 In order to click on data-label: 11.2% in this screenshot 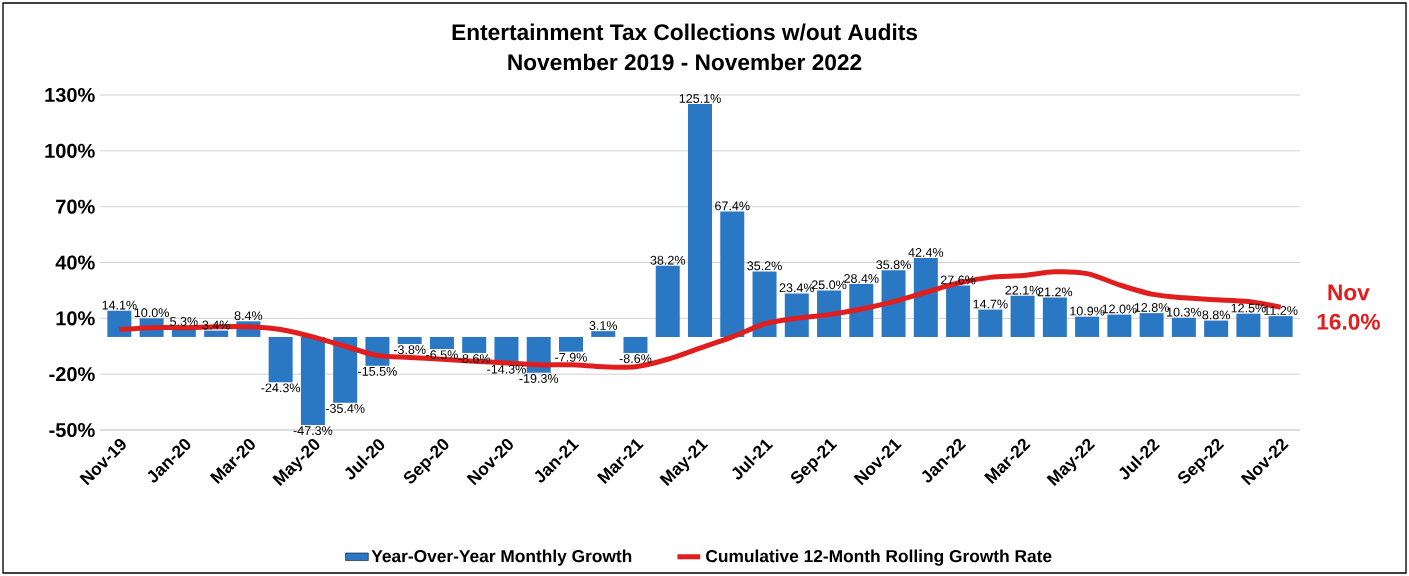, I will do `click(1281, 310)`.